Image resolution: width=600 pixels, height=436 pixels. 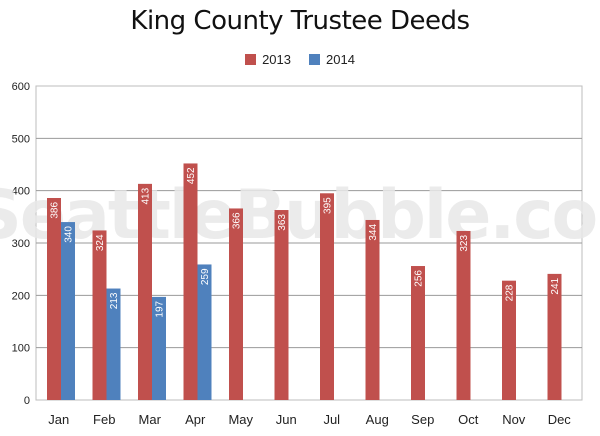 I want to click on bar-2014-Feb, so click(x=113, y=344).